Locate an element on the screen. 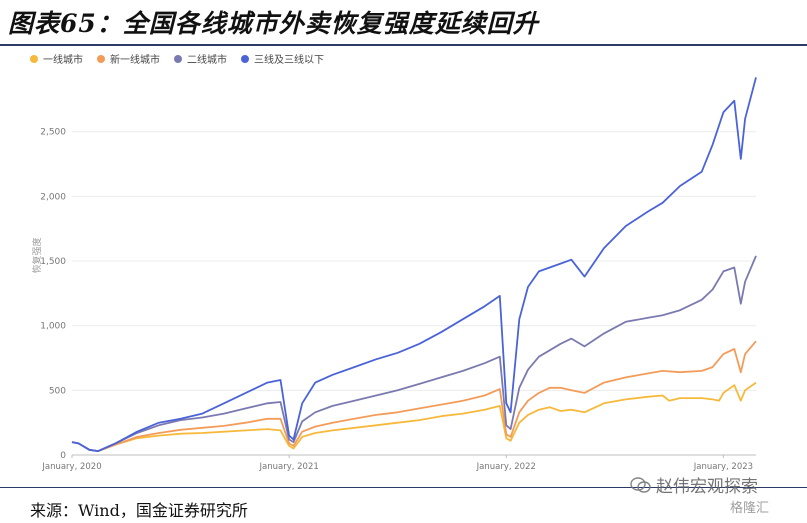 Image resolution: width=807 pixels, height=523 pixels. legend-item-newtier1: 新一线城市 is located at coordinates (128, 58).